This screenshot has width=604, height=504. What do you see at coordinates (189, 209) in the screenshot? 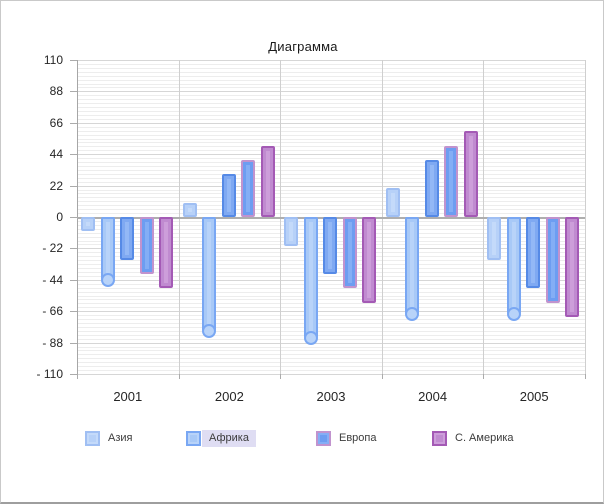
I see `bar-asia-2002` at bounding box center [189, 209].